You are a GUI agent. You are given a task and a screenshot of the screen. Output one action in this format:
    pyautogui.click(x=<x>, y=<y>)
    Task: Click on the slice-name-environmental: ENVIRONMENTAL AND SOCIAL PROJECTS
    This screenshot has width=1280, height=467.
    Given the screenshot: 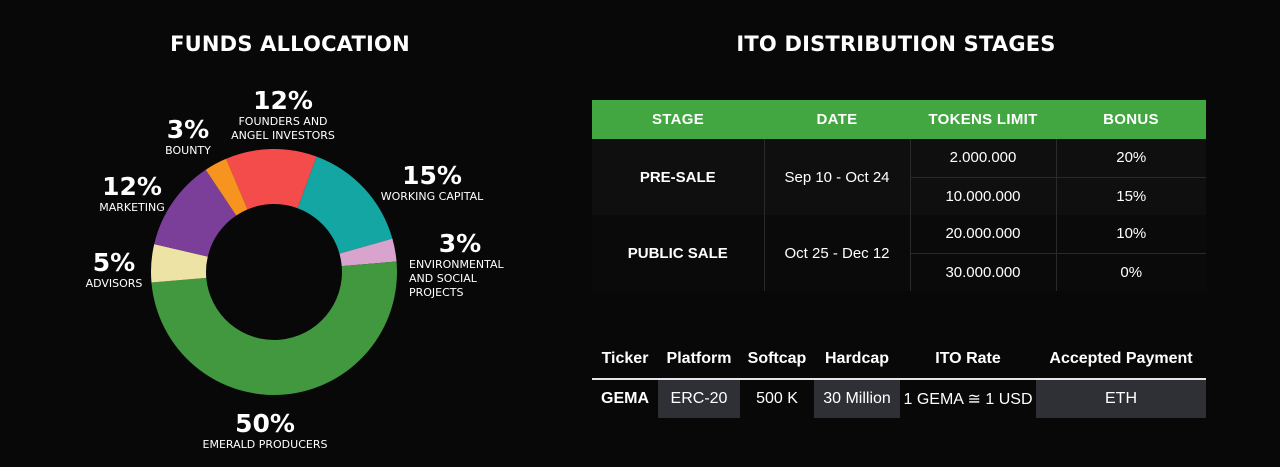 What is the action you would take?
    pyautogui.click(x=456, y=278)
    